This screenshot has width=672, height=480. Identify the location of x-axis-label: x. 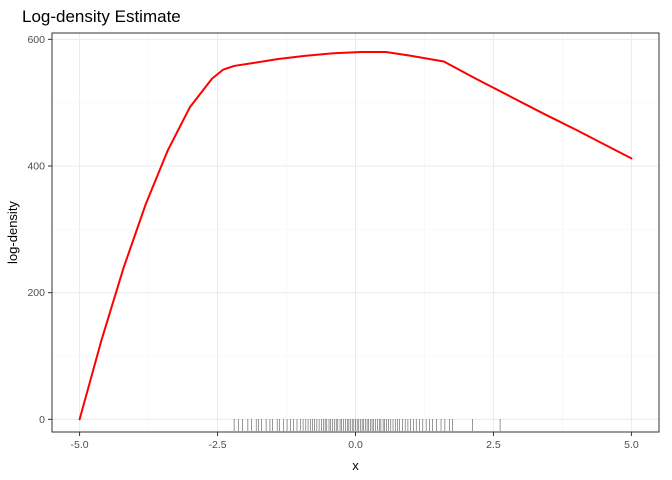
(355, 465).